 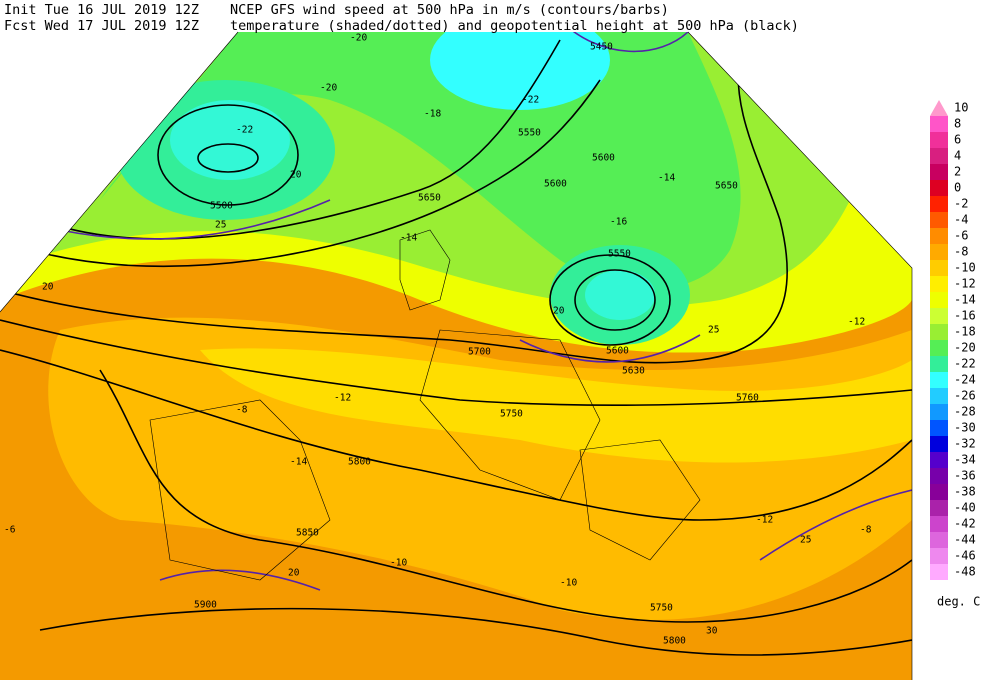 What do you see at coordinates (712, 631) in the screenshot?
I see `map-label: 30` at bounding box center [712, 631].